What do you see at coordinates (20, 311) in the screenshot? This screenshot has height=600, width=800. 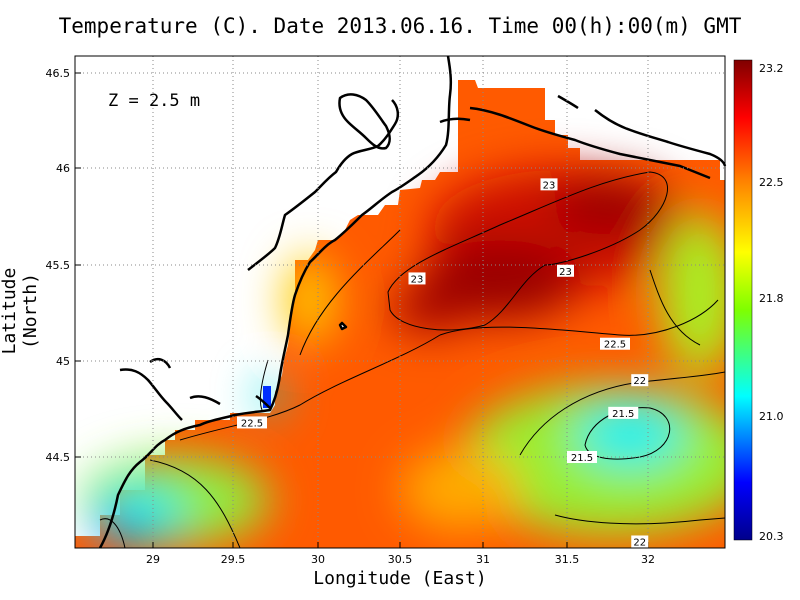 I see `y-axis-label: Latitude (North)` at bounding box center [20, 311].